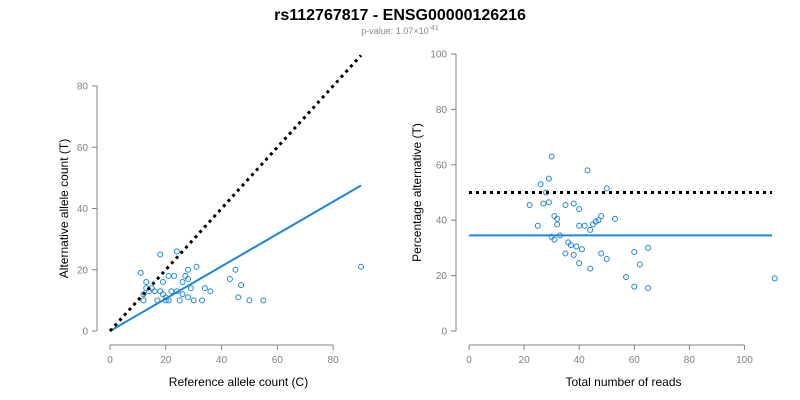 The image size is (800, 400). Describe the element at coordinates (400, 15) in the screenshot. I see `figure-title: rs112767817 - ENSG00000126216` at that location.